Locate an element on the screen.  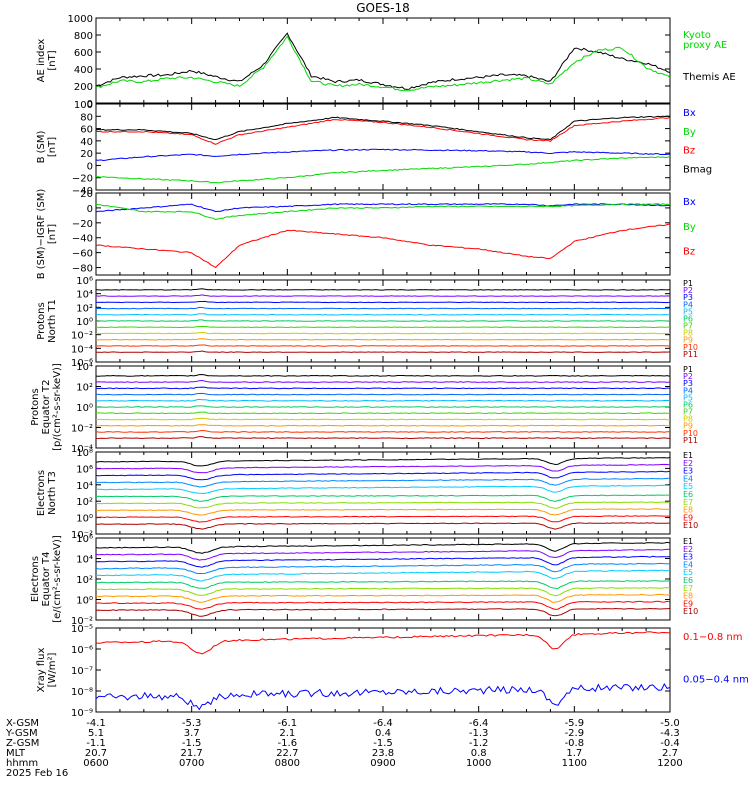
series-line-p4 is located at coordinates (383, 394).